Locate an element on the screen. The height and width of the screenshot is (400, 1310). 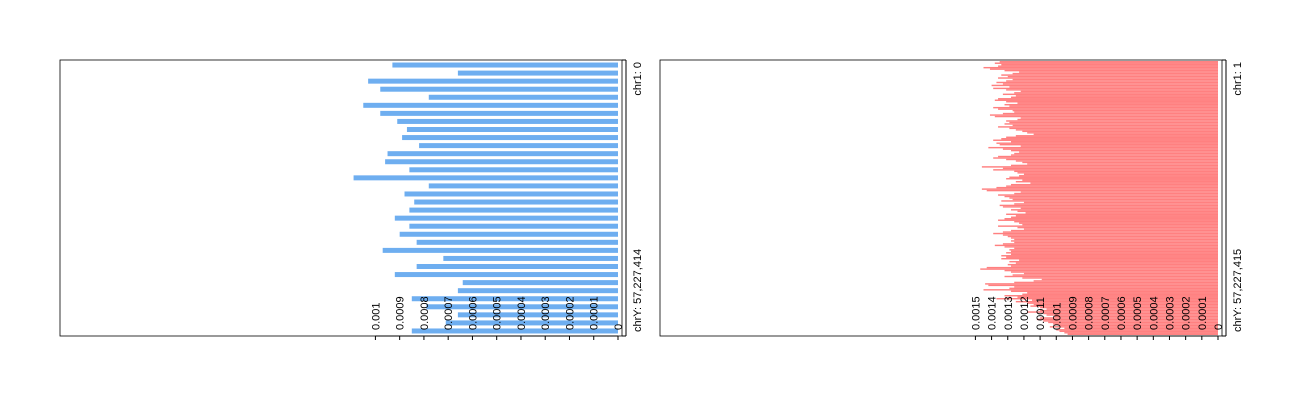
right-range-label-start: chr1: 1 is located at coordinates (1238, 79).